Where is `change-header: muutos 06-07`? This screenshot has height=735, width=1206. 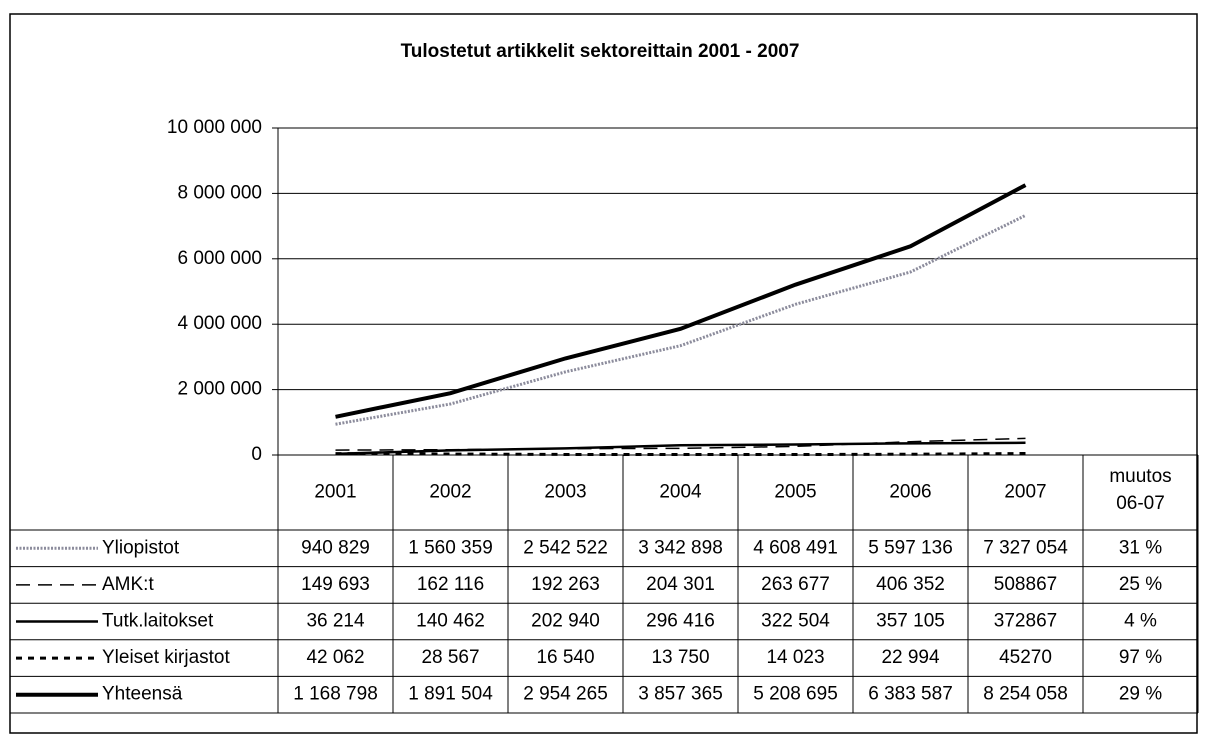
change-header: muutos 06-07 is located at coordinates (1140, 490).